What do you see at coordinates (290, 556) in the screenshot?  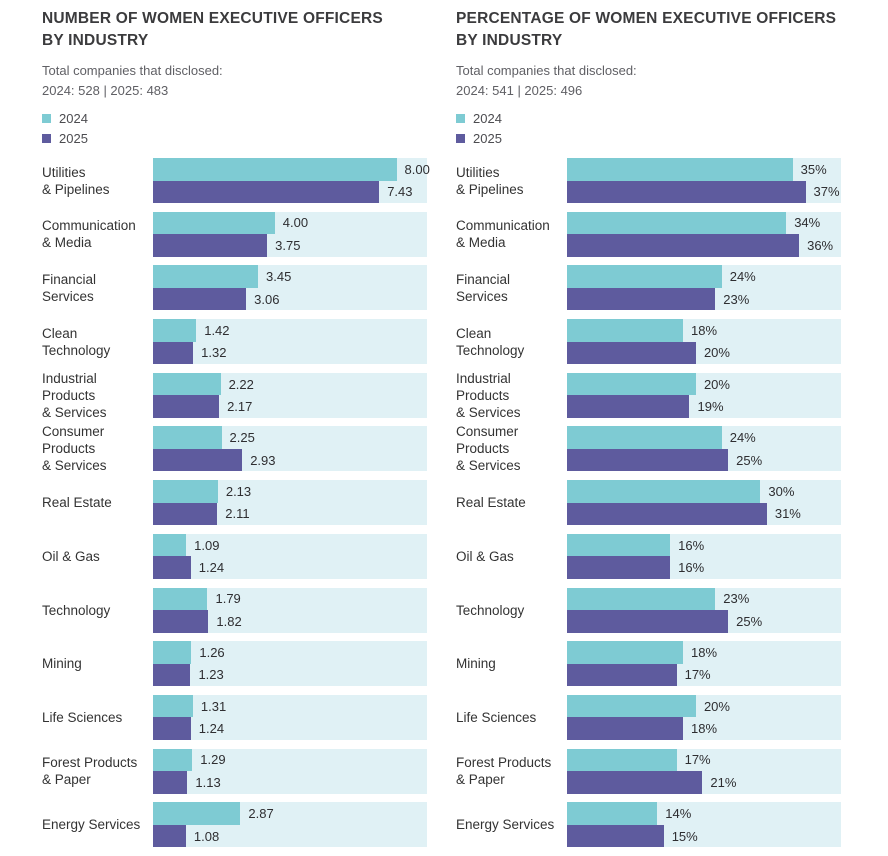 I see `bar-track: 1.09 1.24` at bounding box center [290, 556].